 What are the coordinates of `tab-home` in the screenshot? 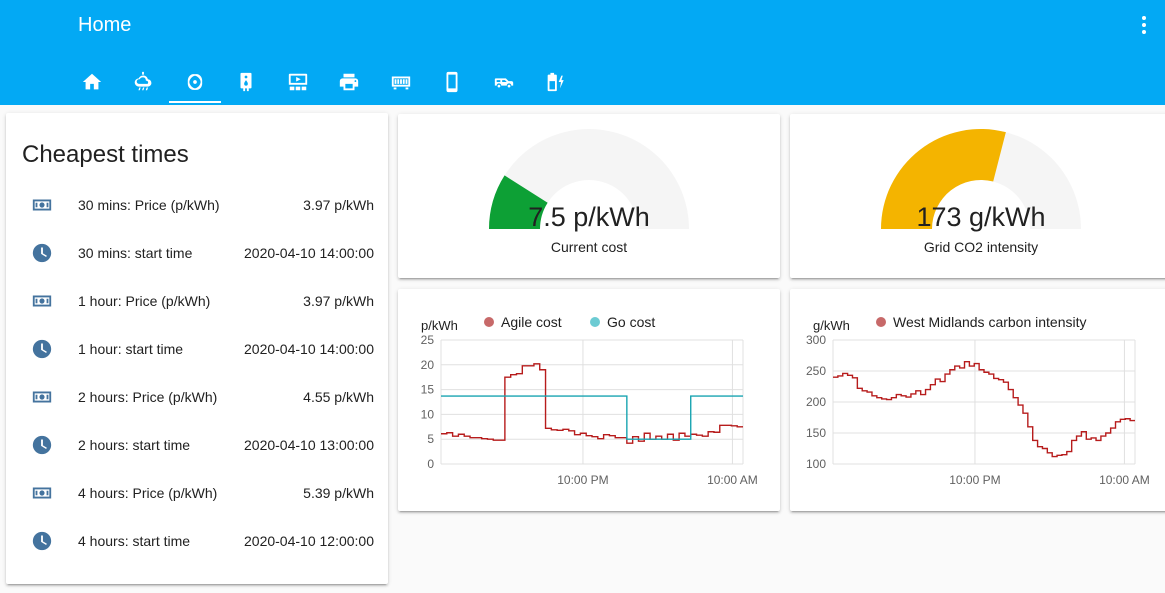 It's located at (92, 81).